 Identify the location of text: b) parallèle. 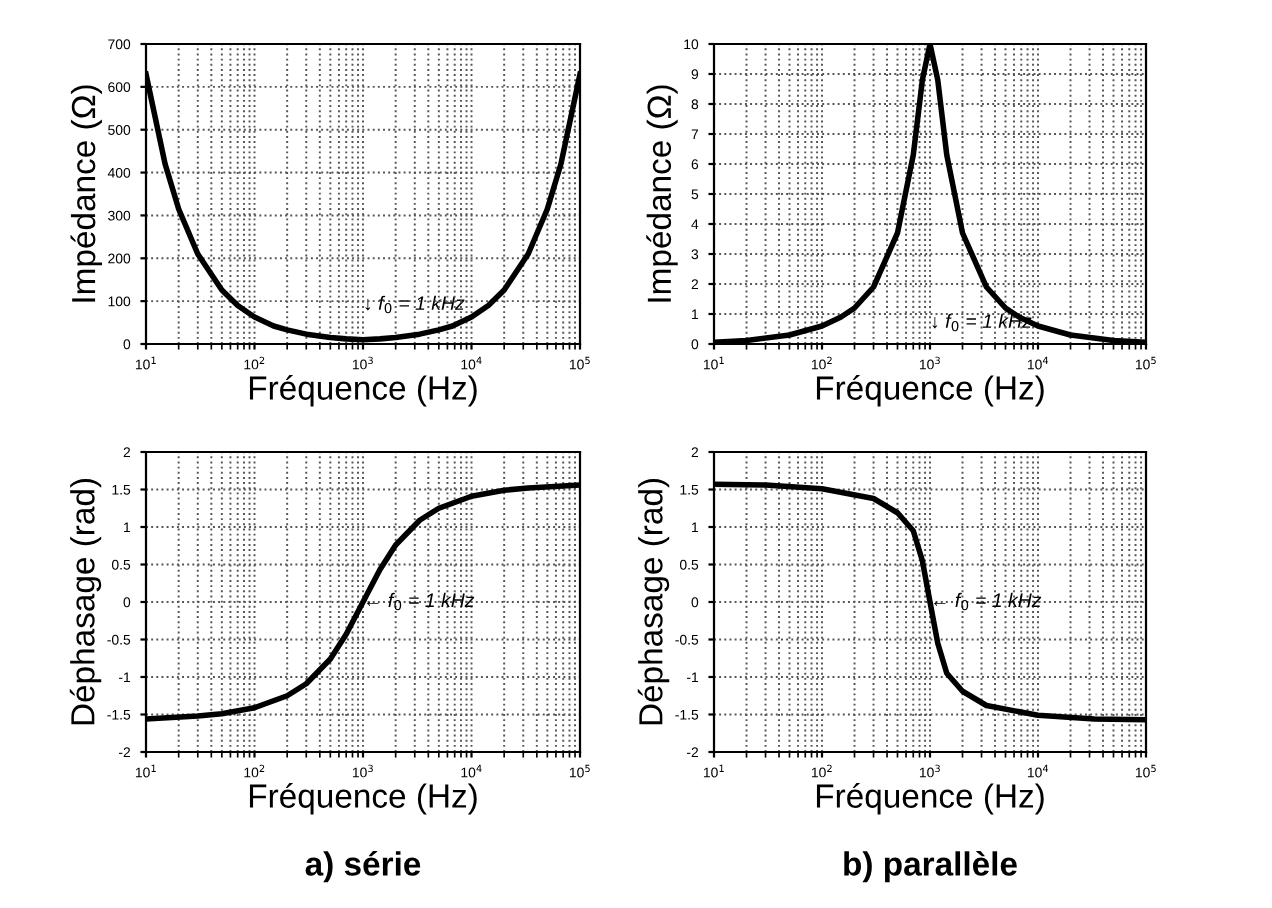
(930, 867).